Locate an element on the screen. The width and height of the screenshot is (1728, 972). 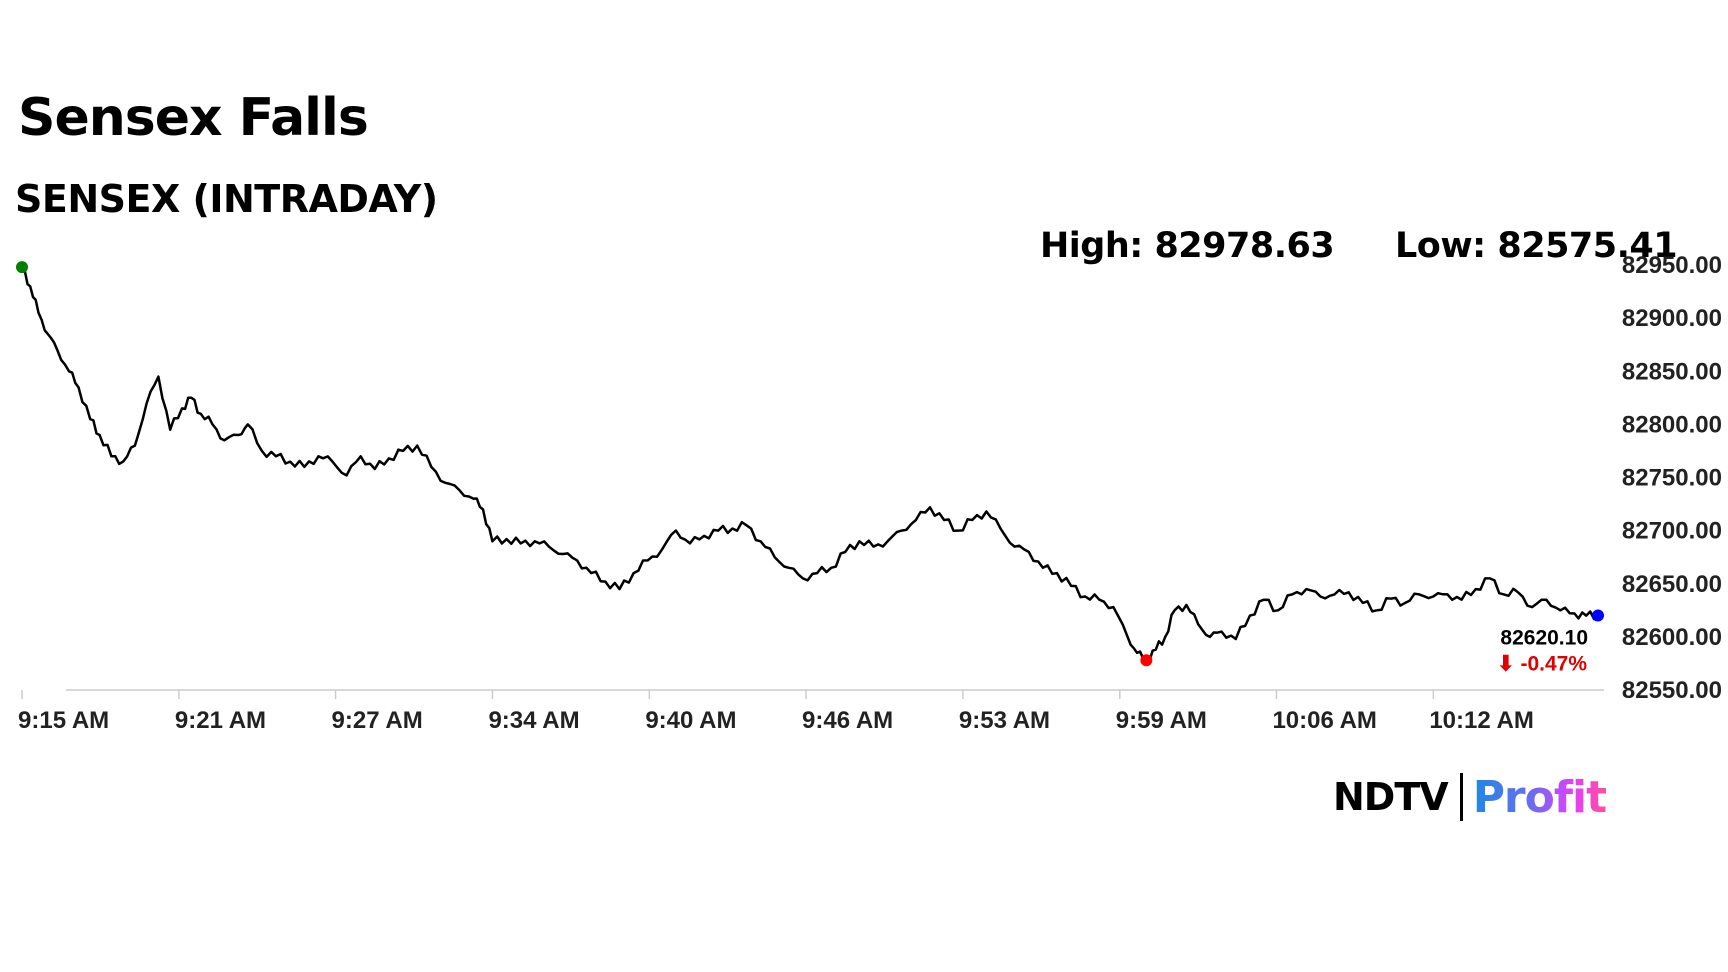
x-tick-label: 9:15 AM is located at coordinates (63, 720).